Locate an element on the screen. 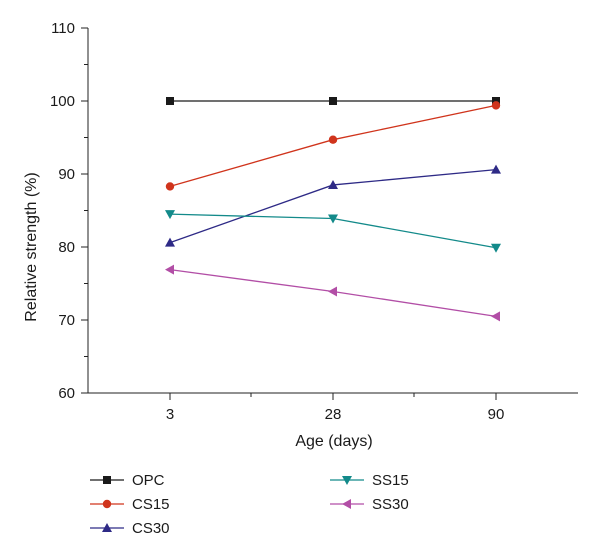 This screenshot has height=556, width=600. legend-item-opc: OPC is located at coordinates (127, 480).